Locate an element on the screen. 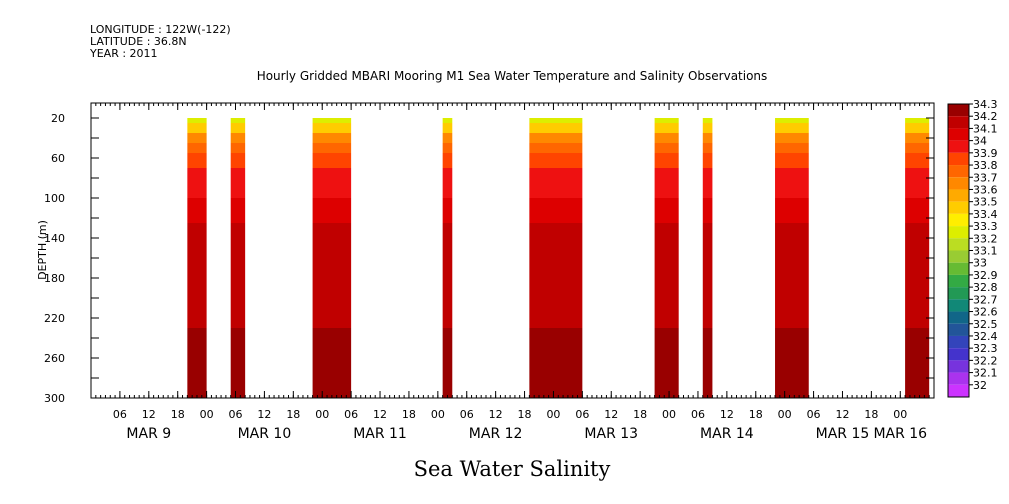 The height and width of the screenshot is (504, 1009). colorbar-label: 32.5 is located at coordinates (985, 324).